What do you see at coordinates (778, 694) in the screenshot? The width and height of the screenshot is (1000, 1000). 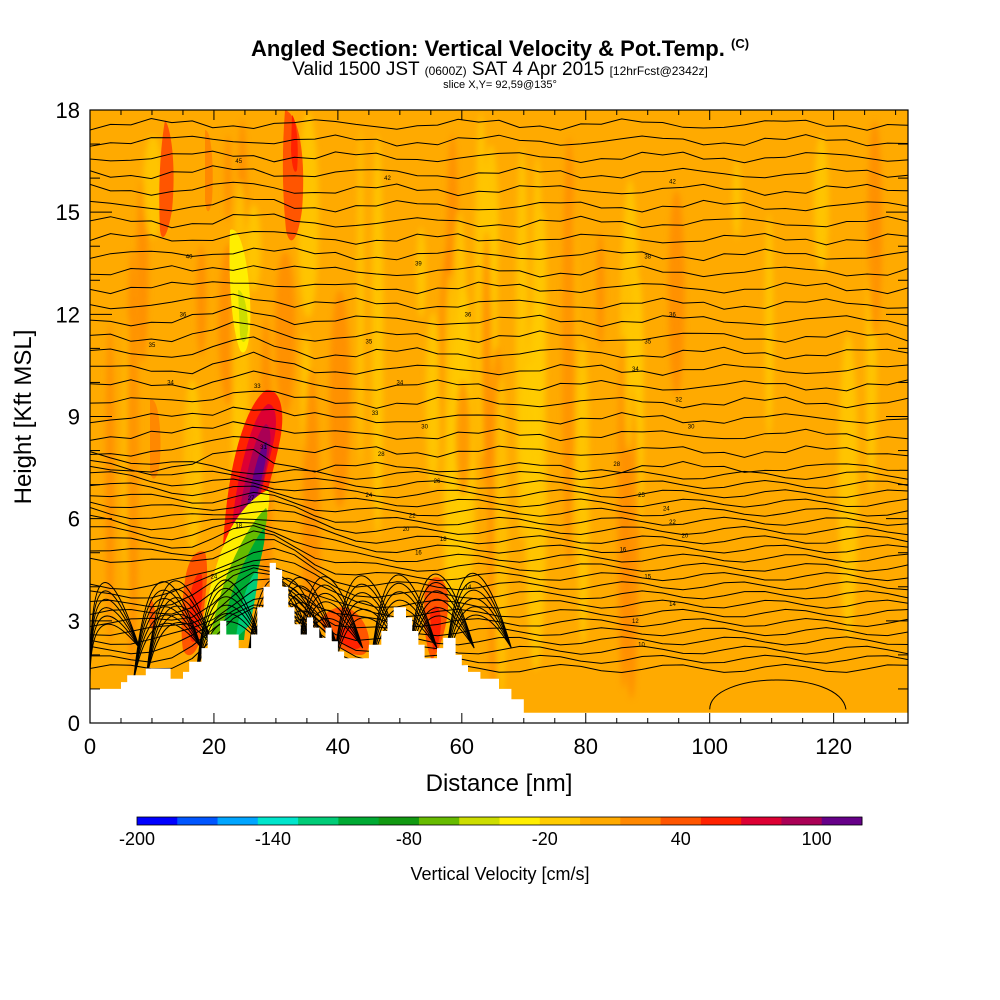 I see `theta-contour-closed` at bounding box center [778, 694].